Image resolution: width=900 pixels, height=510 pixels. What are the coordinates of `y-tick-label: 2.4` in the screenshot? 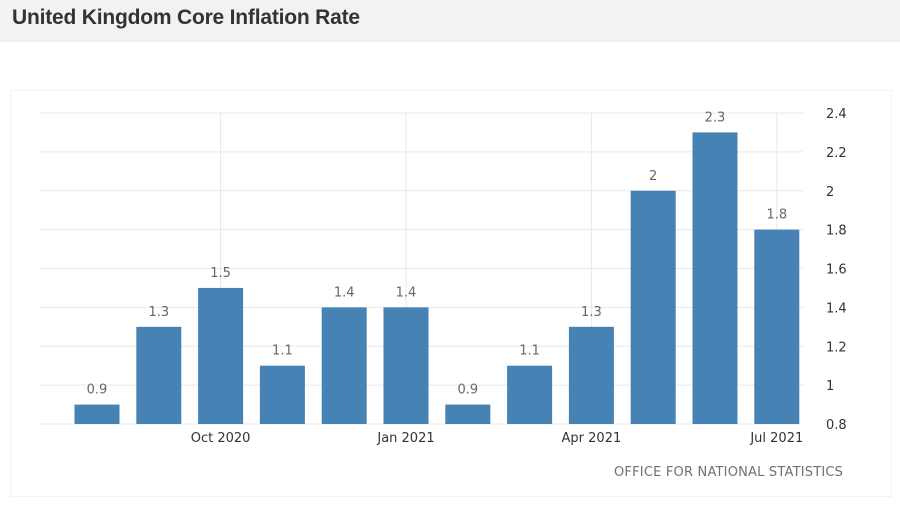 It's located at (836, 114).